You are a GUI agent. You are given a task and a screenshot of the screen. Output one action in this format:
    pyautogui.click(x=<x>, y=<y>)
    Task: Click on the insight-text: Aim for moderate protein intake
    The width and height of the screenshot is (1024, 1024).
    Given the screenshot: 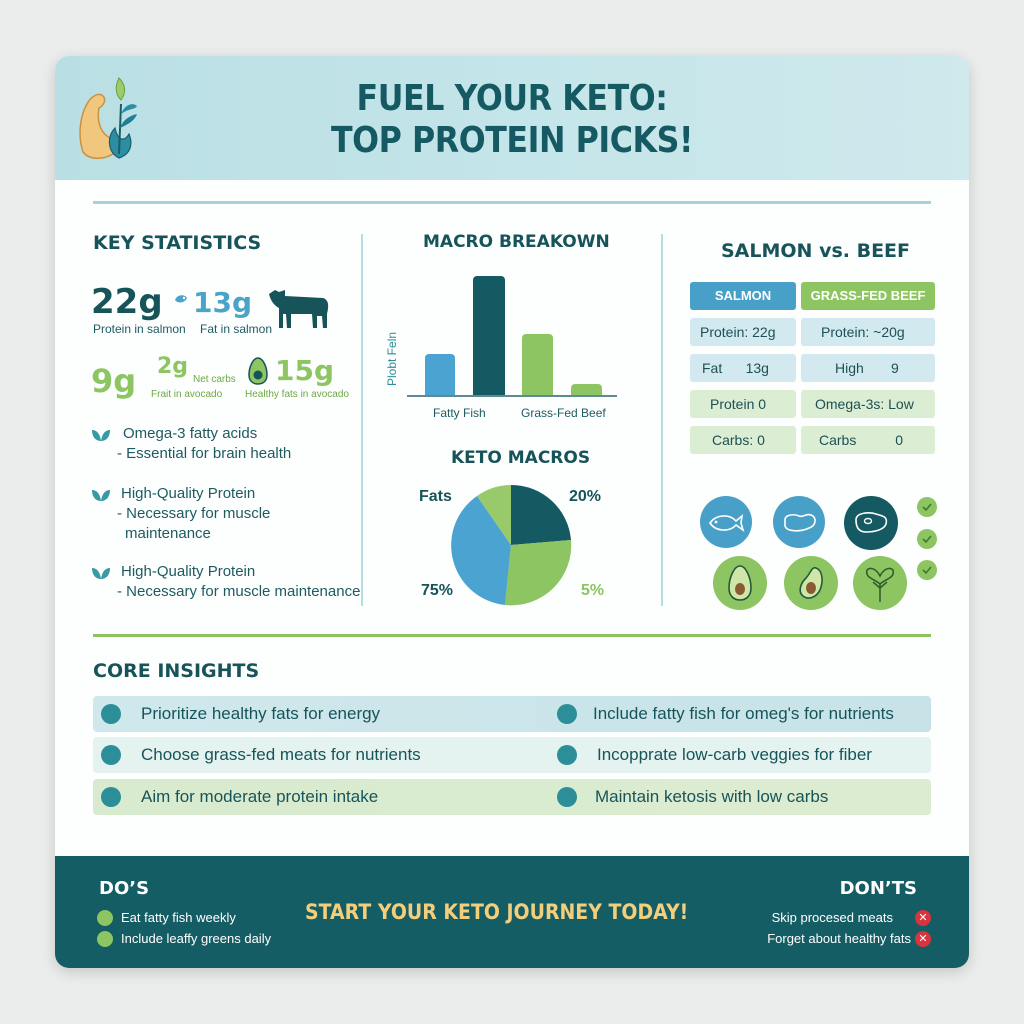 What is the action you would take?
    pyautogui.click(x=260, y=796)
    